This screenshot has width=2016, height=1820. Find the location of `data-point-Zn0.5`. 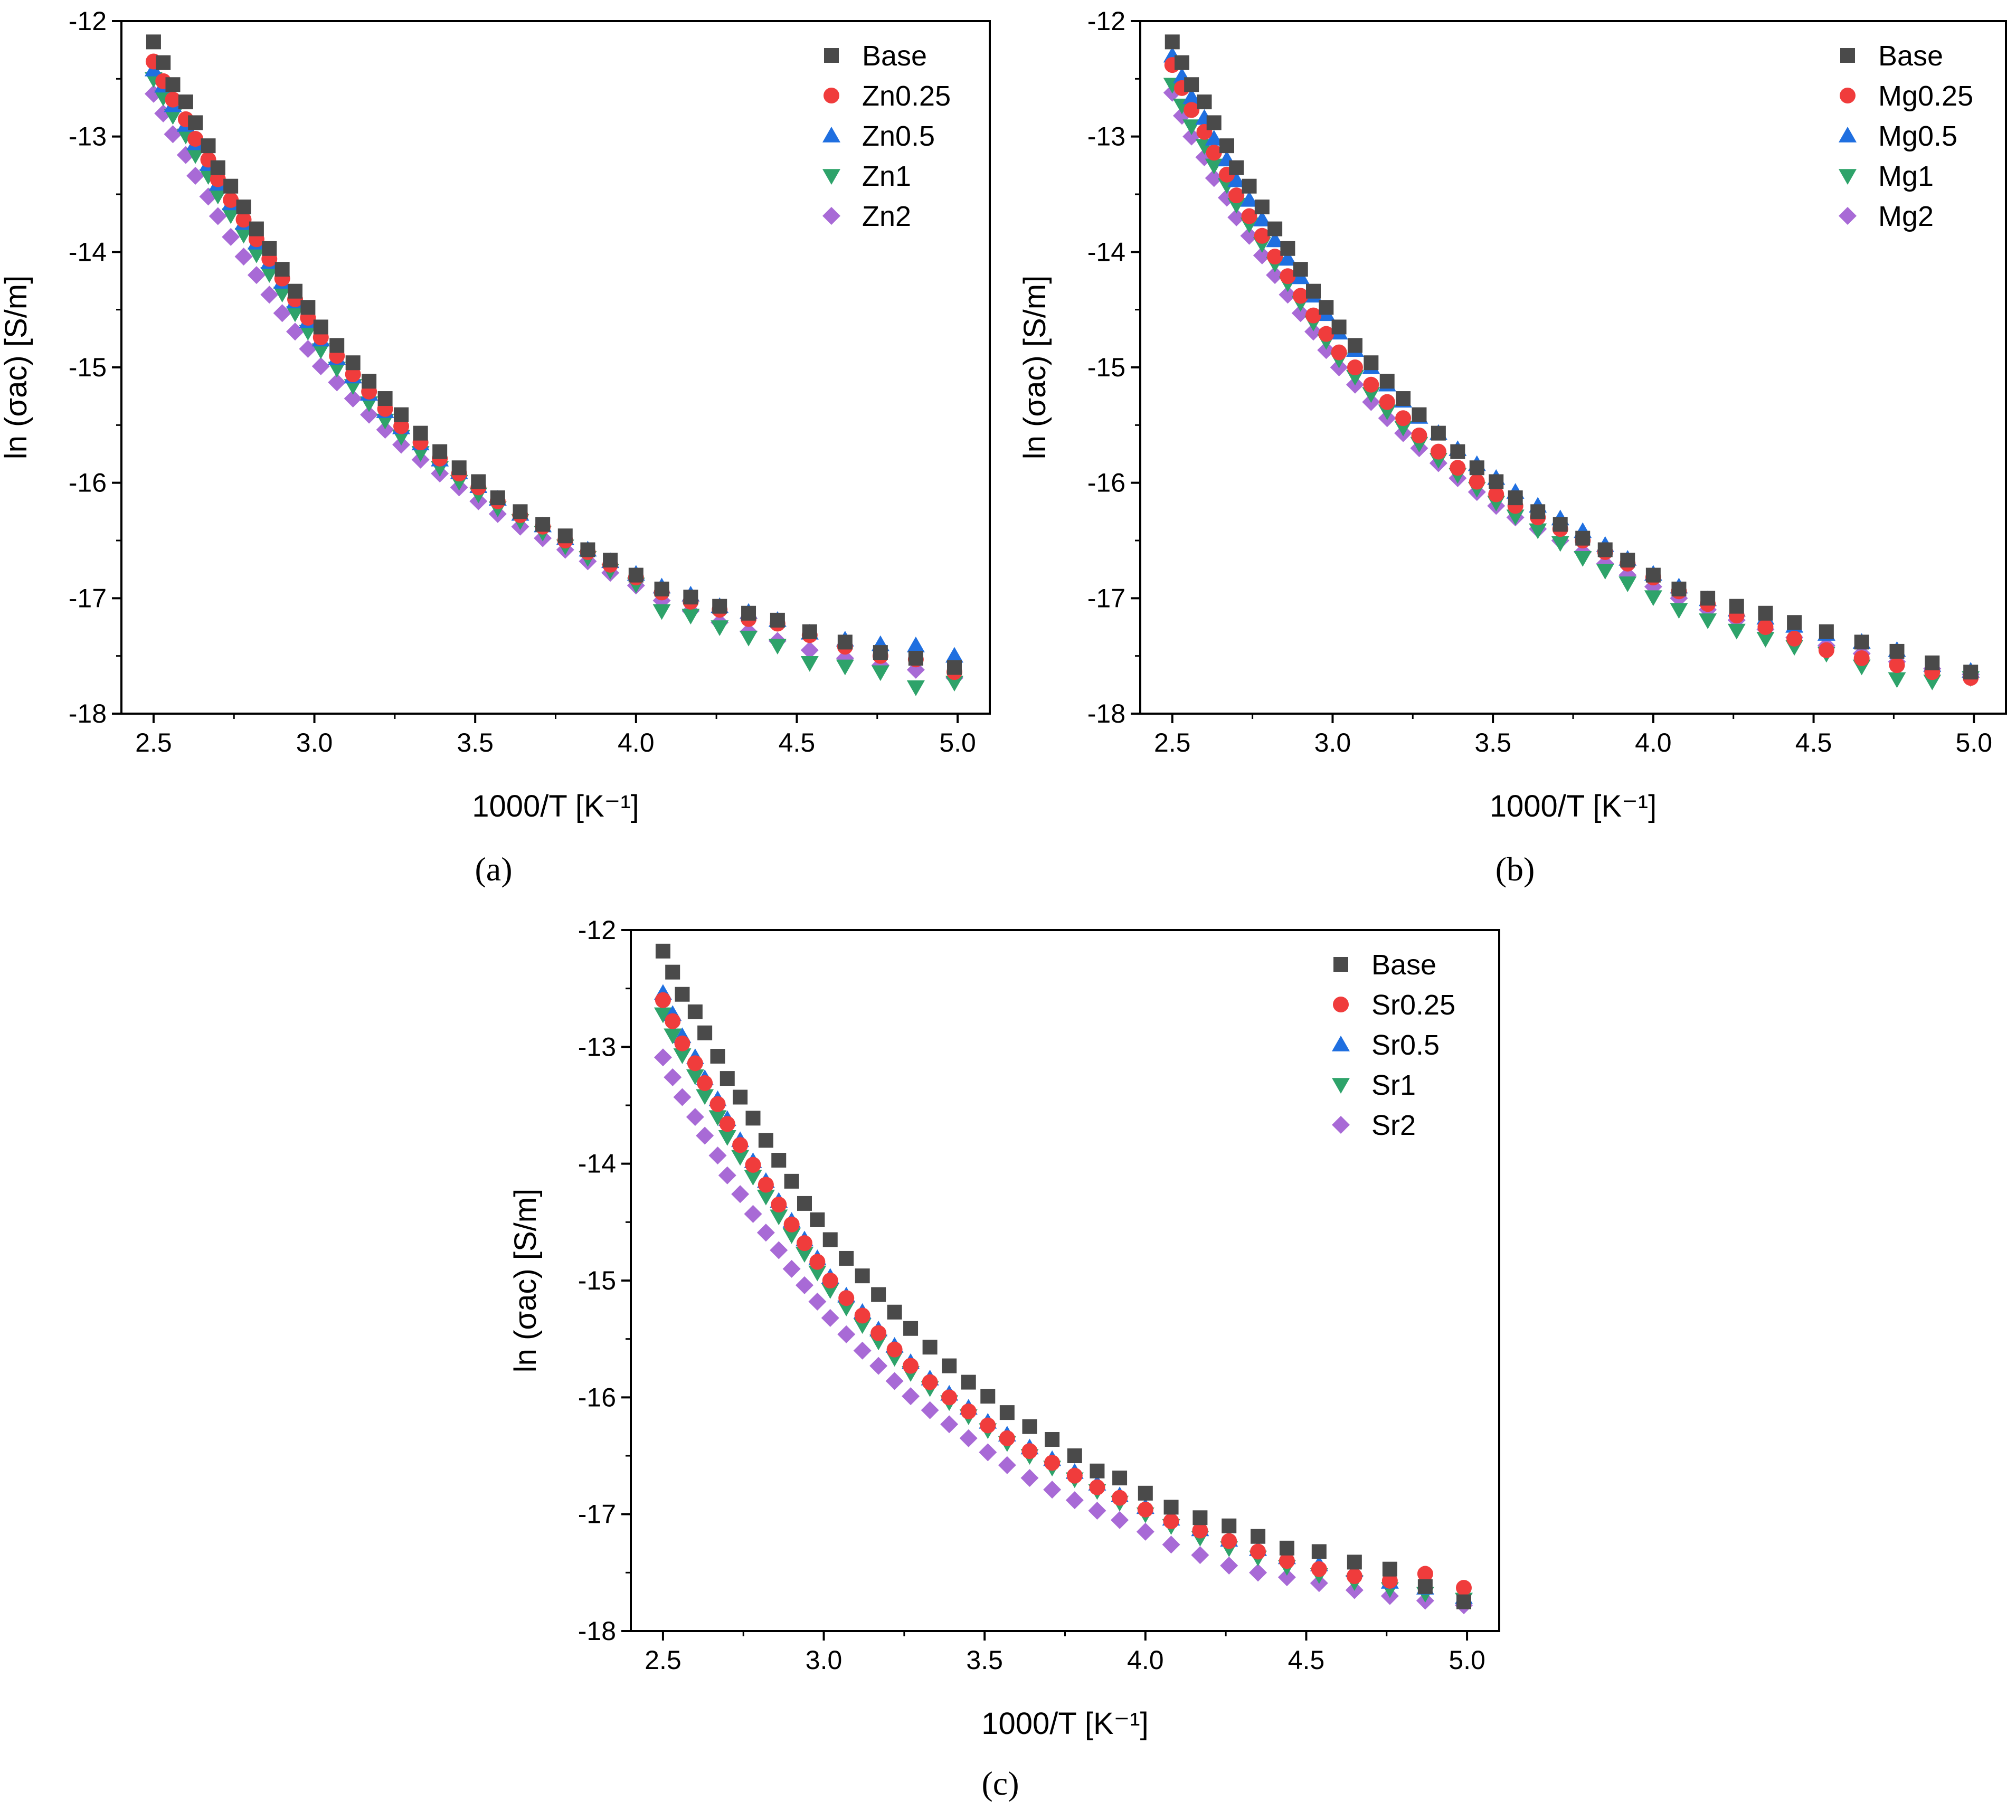

data-point-Zn0.5 is located at coordinates (954, 655).